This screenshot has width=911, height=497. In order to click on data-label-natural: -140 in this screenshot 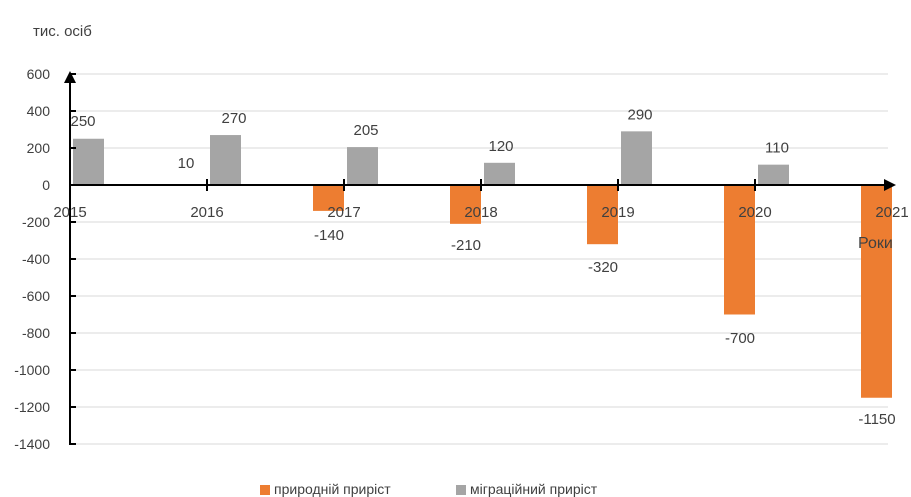, I will do `click(329, 235)`.